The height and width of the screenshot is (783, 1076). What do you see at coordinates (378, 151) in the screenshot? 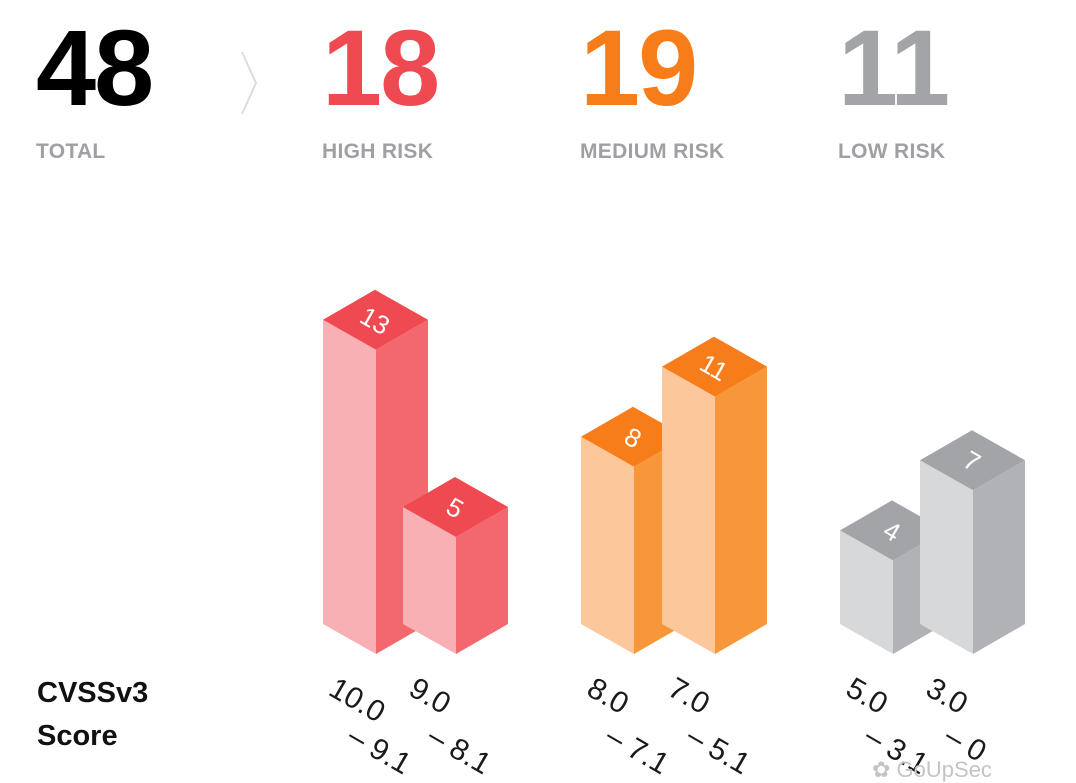
I see `high-risk-label: HIGH RISK` at bounding box center [378, 151].